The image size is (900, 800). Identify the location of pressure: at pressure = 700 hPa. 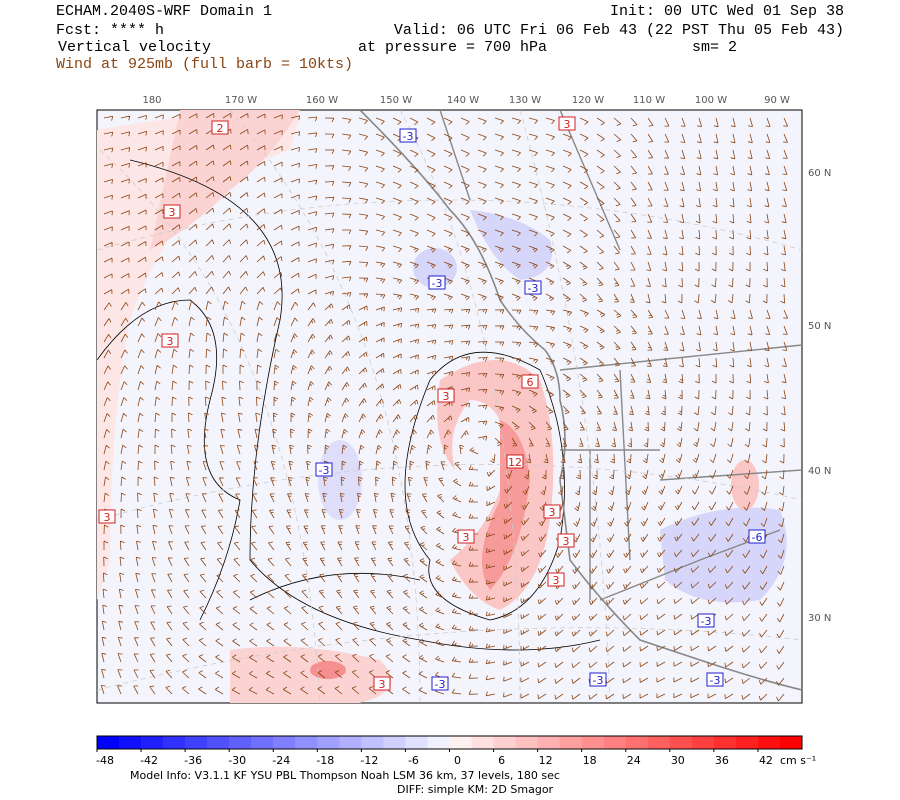
(452, 47).